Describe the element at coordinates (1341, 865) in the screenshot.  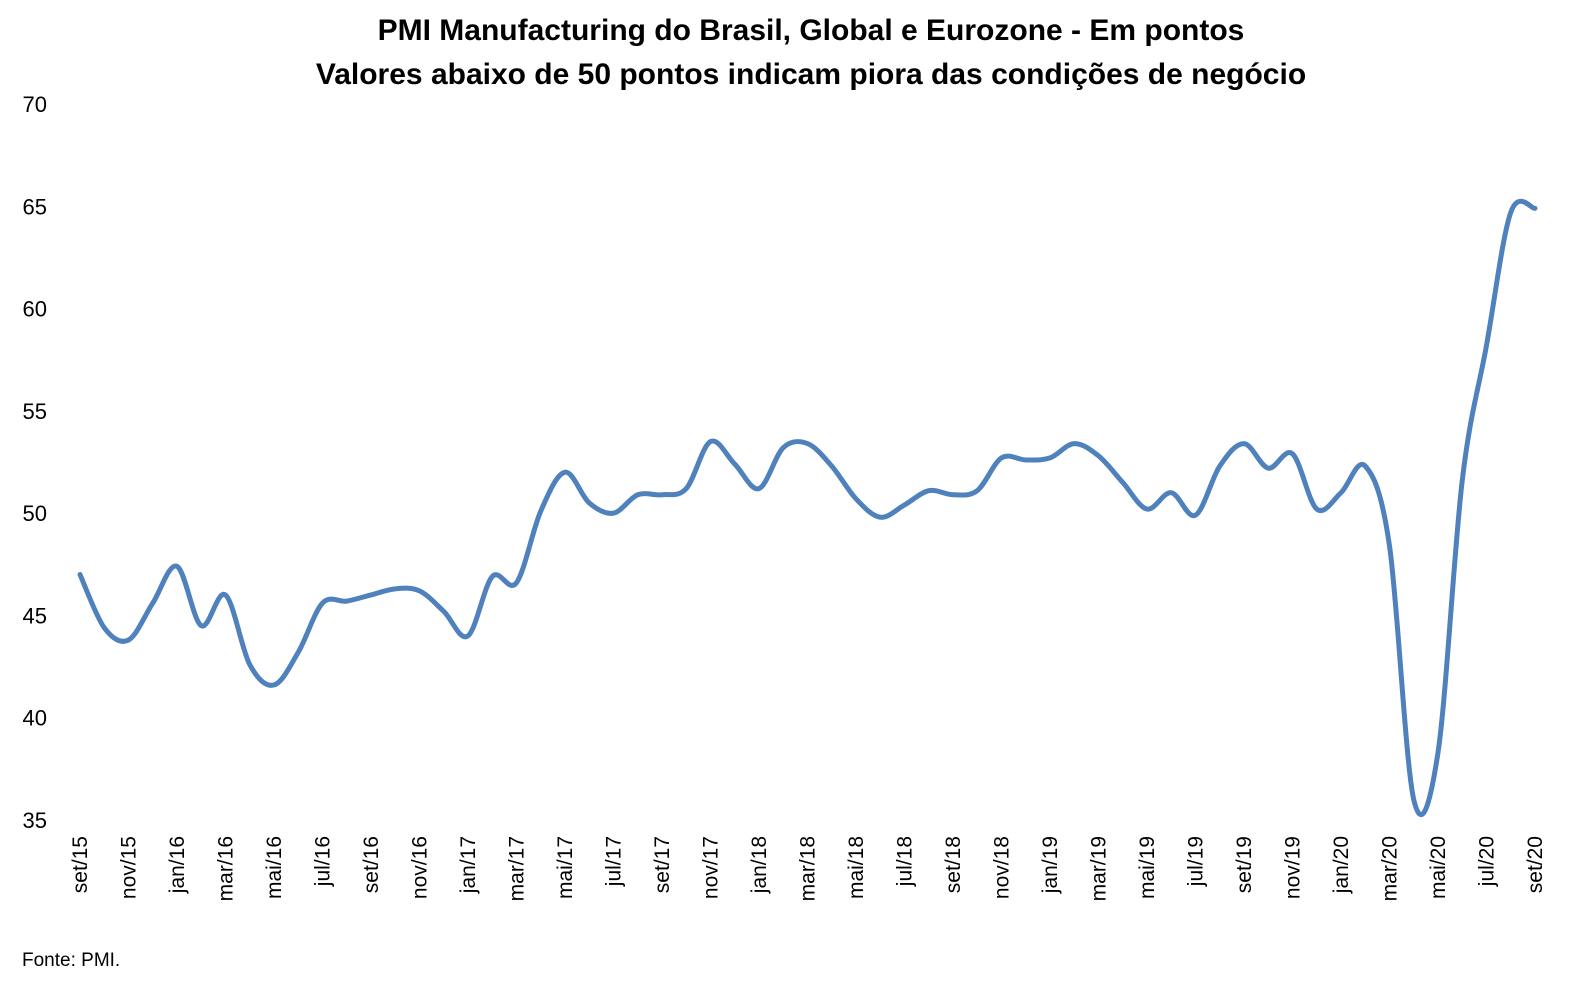
I see `x-tick-label: jan/20` at that location.